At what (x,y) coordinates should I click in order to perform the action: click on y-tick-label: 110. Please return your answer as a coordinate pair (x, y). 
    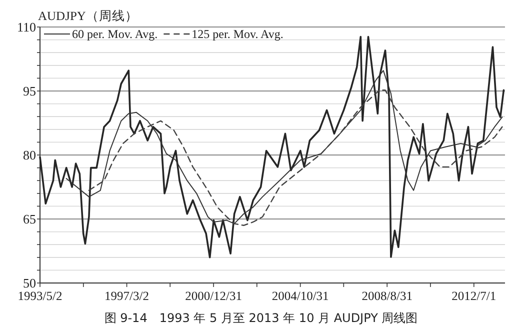
    Looking at the image, I should click on (26, 27).